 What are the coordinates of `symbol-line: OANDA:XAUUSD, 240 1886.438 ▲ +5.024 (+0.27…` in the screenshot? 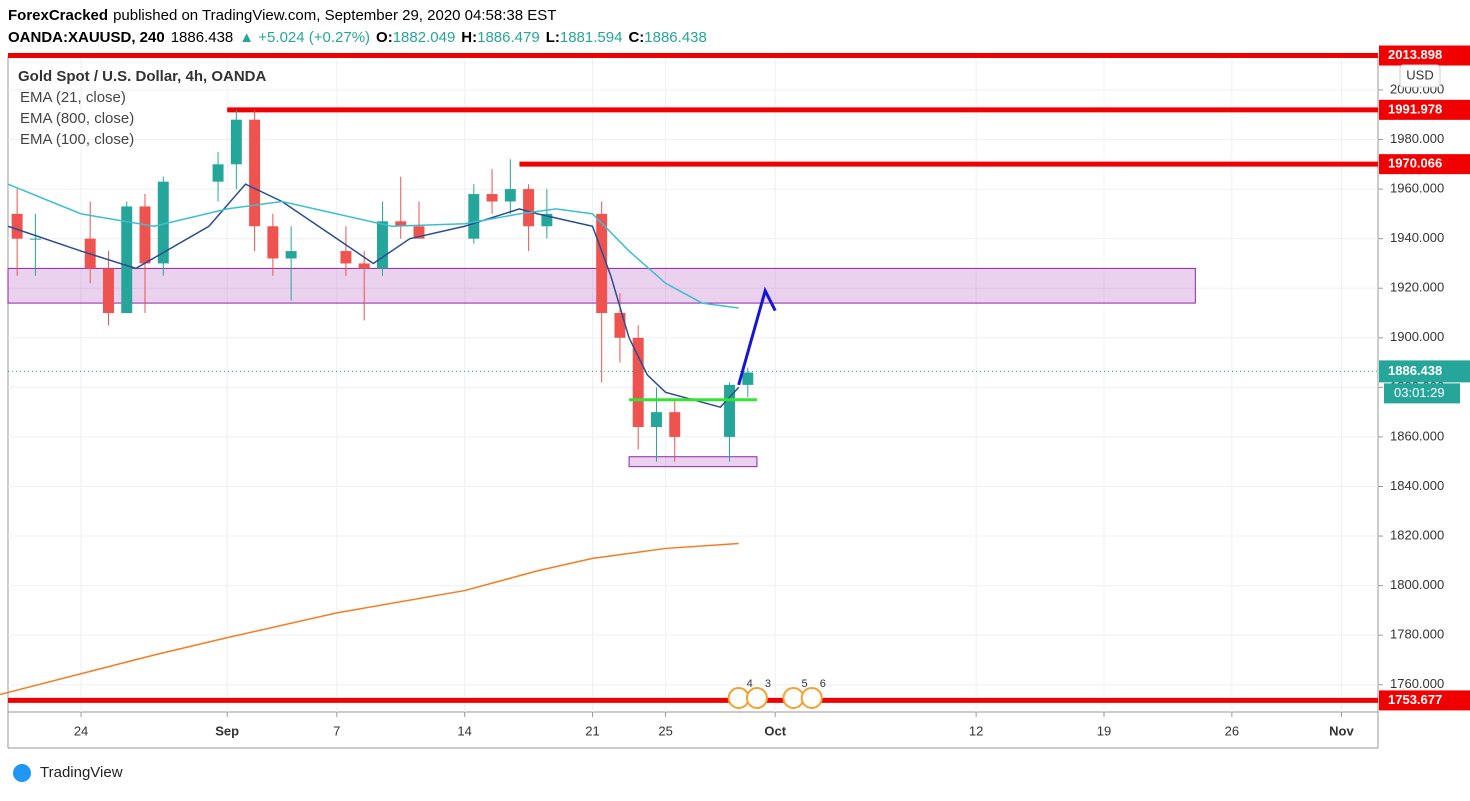 It's located at (357, 37).